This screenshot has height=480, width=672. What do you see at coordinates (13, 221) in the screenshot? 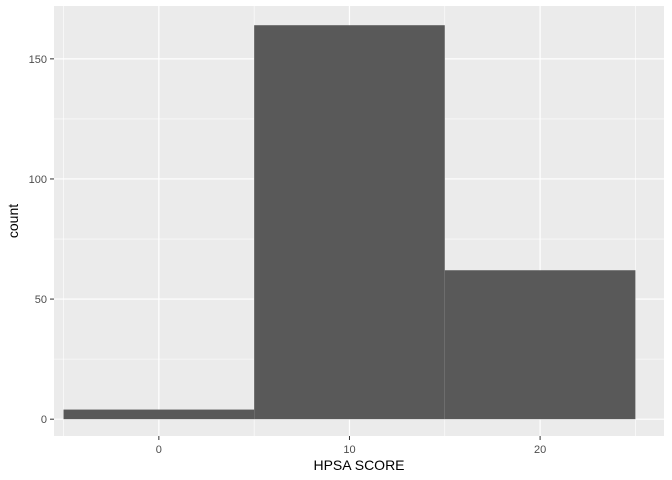
I see `y-axis-title: count` at bounding box center [13, 221].